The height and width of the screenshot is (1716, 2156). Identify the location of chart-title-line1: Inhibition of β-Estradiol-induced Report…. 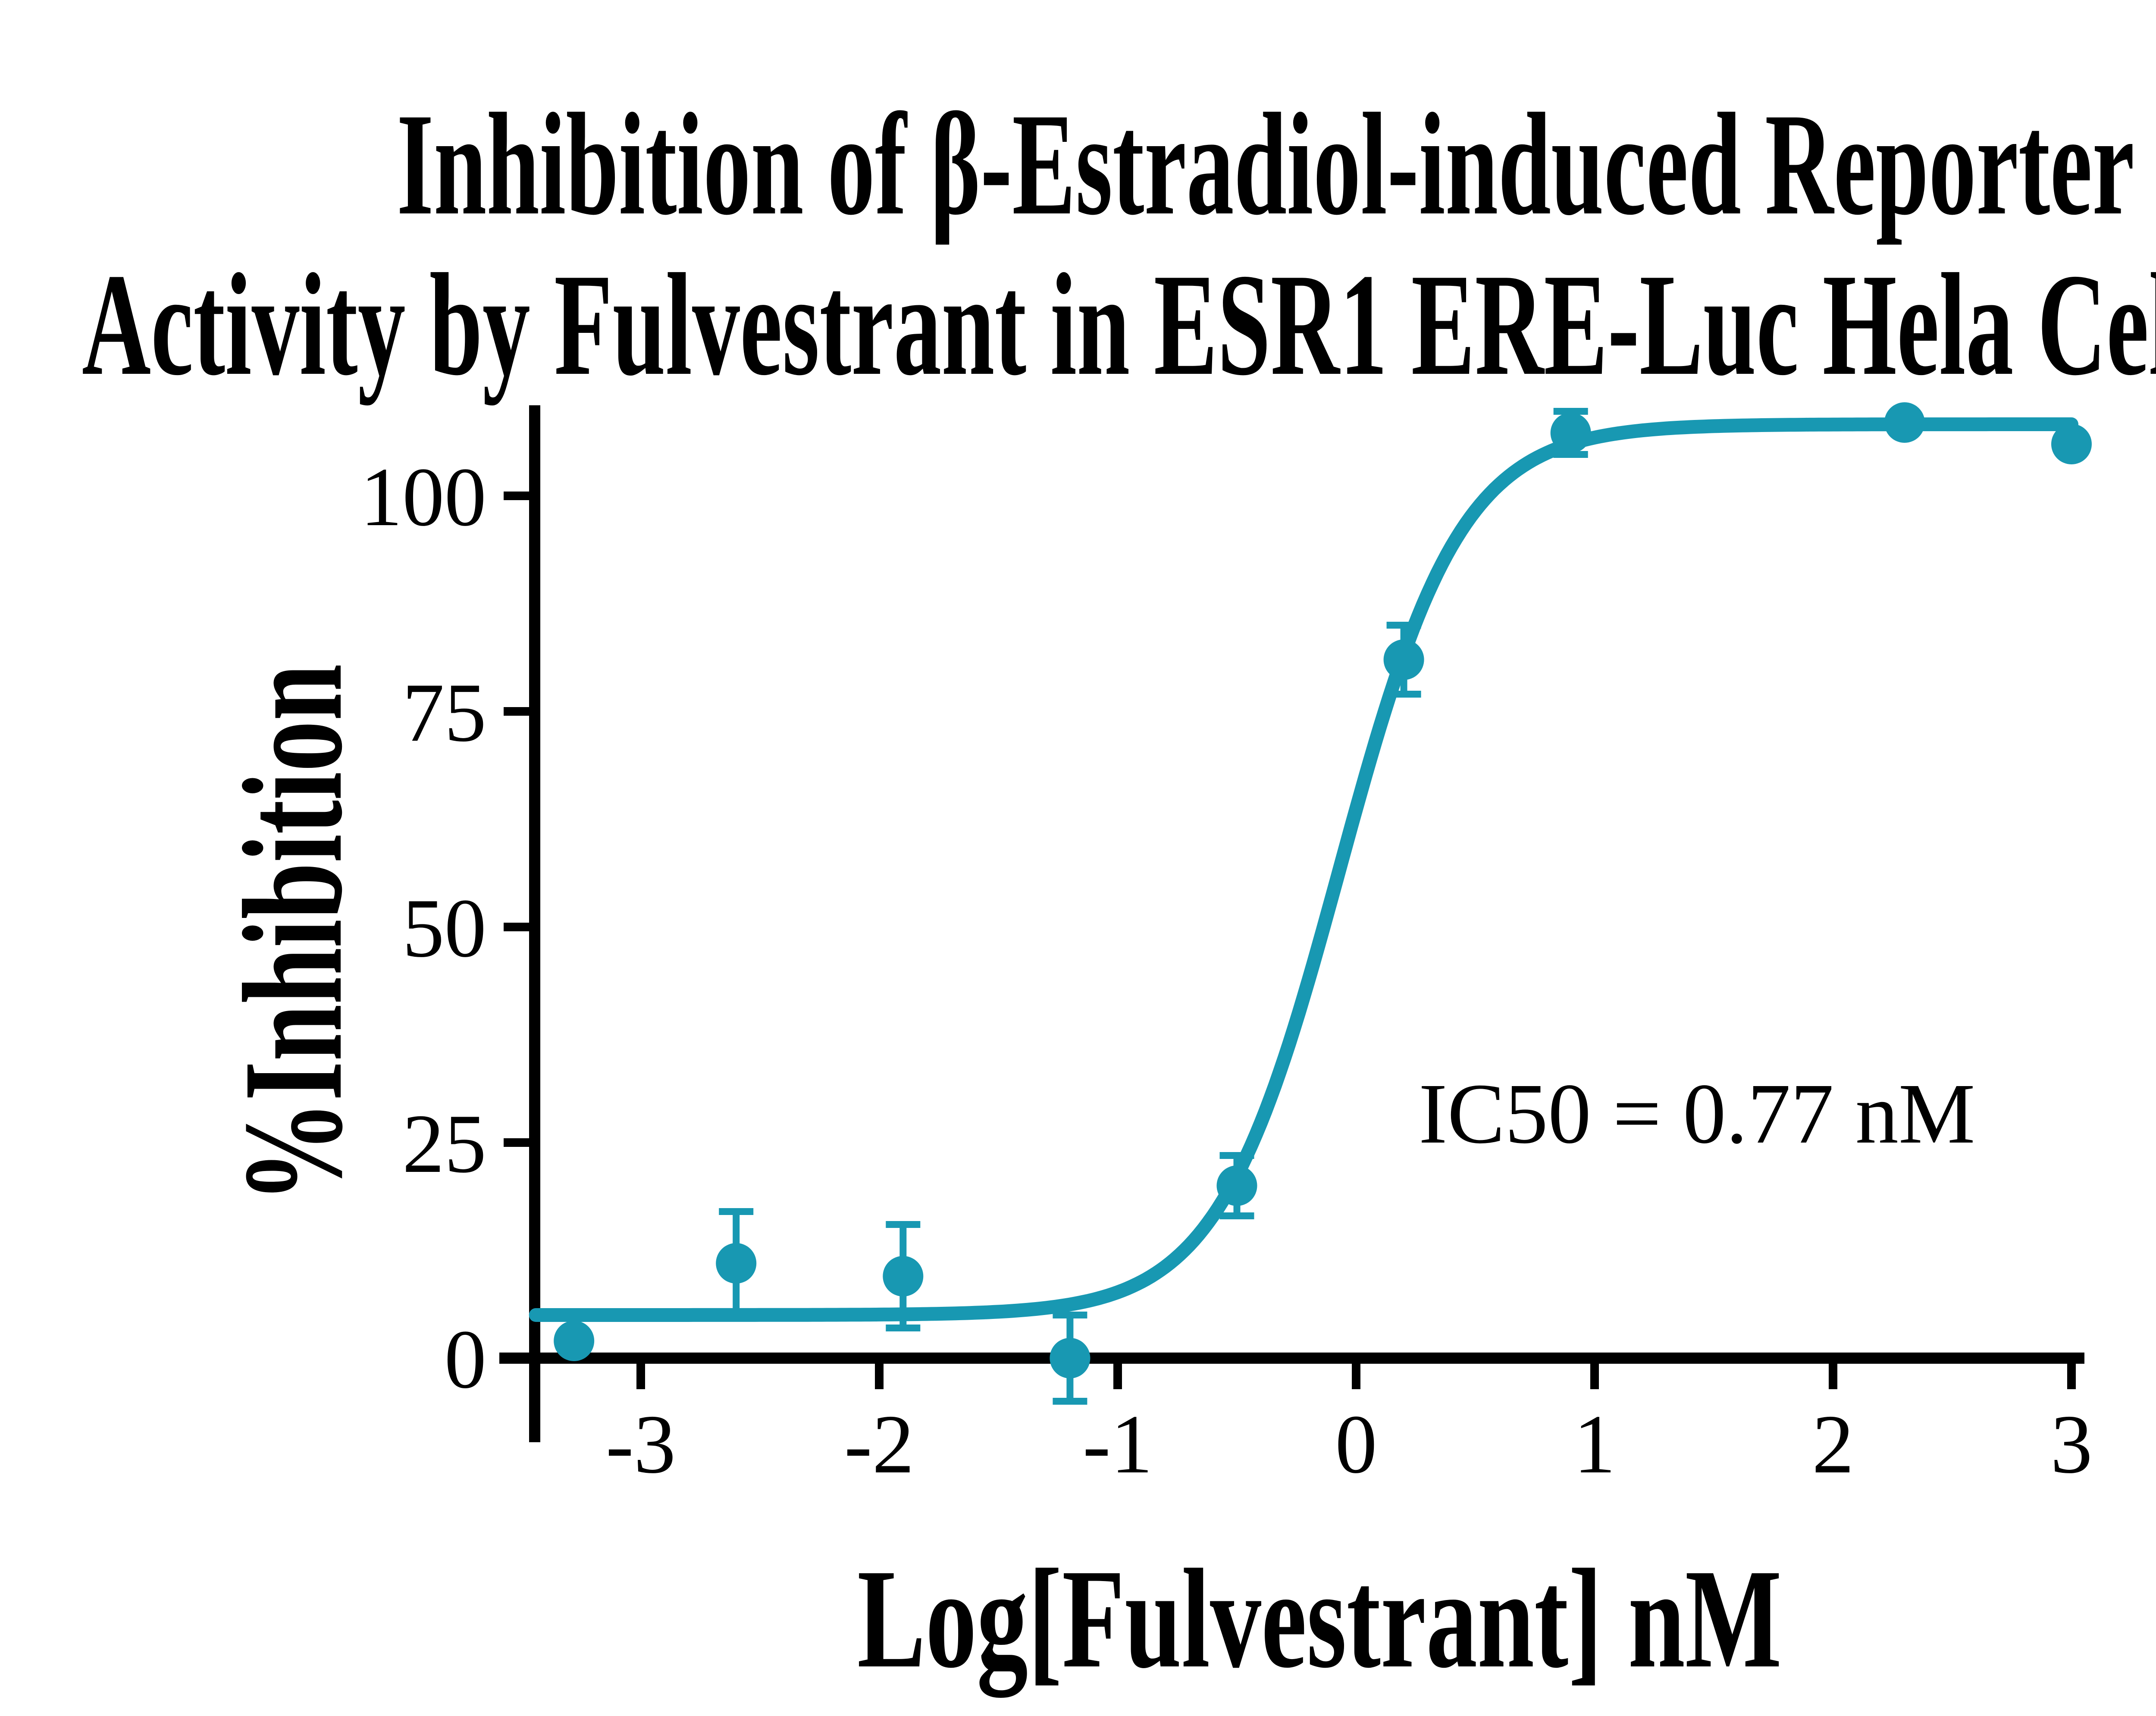
(1265, 164).